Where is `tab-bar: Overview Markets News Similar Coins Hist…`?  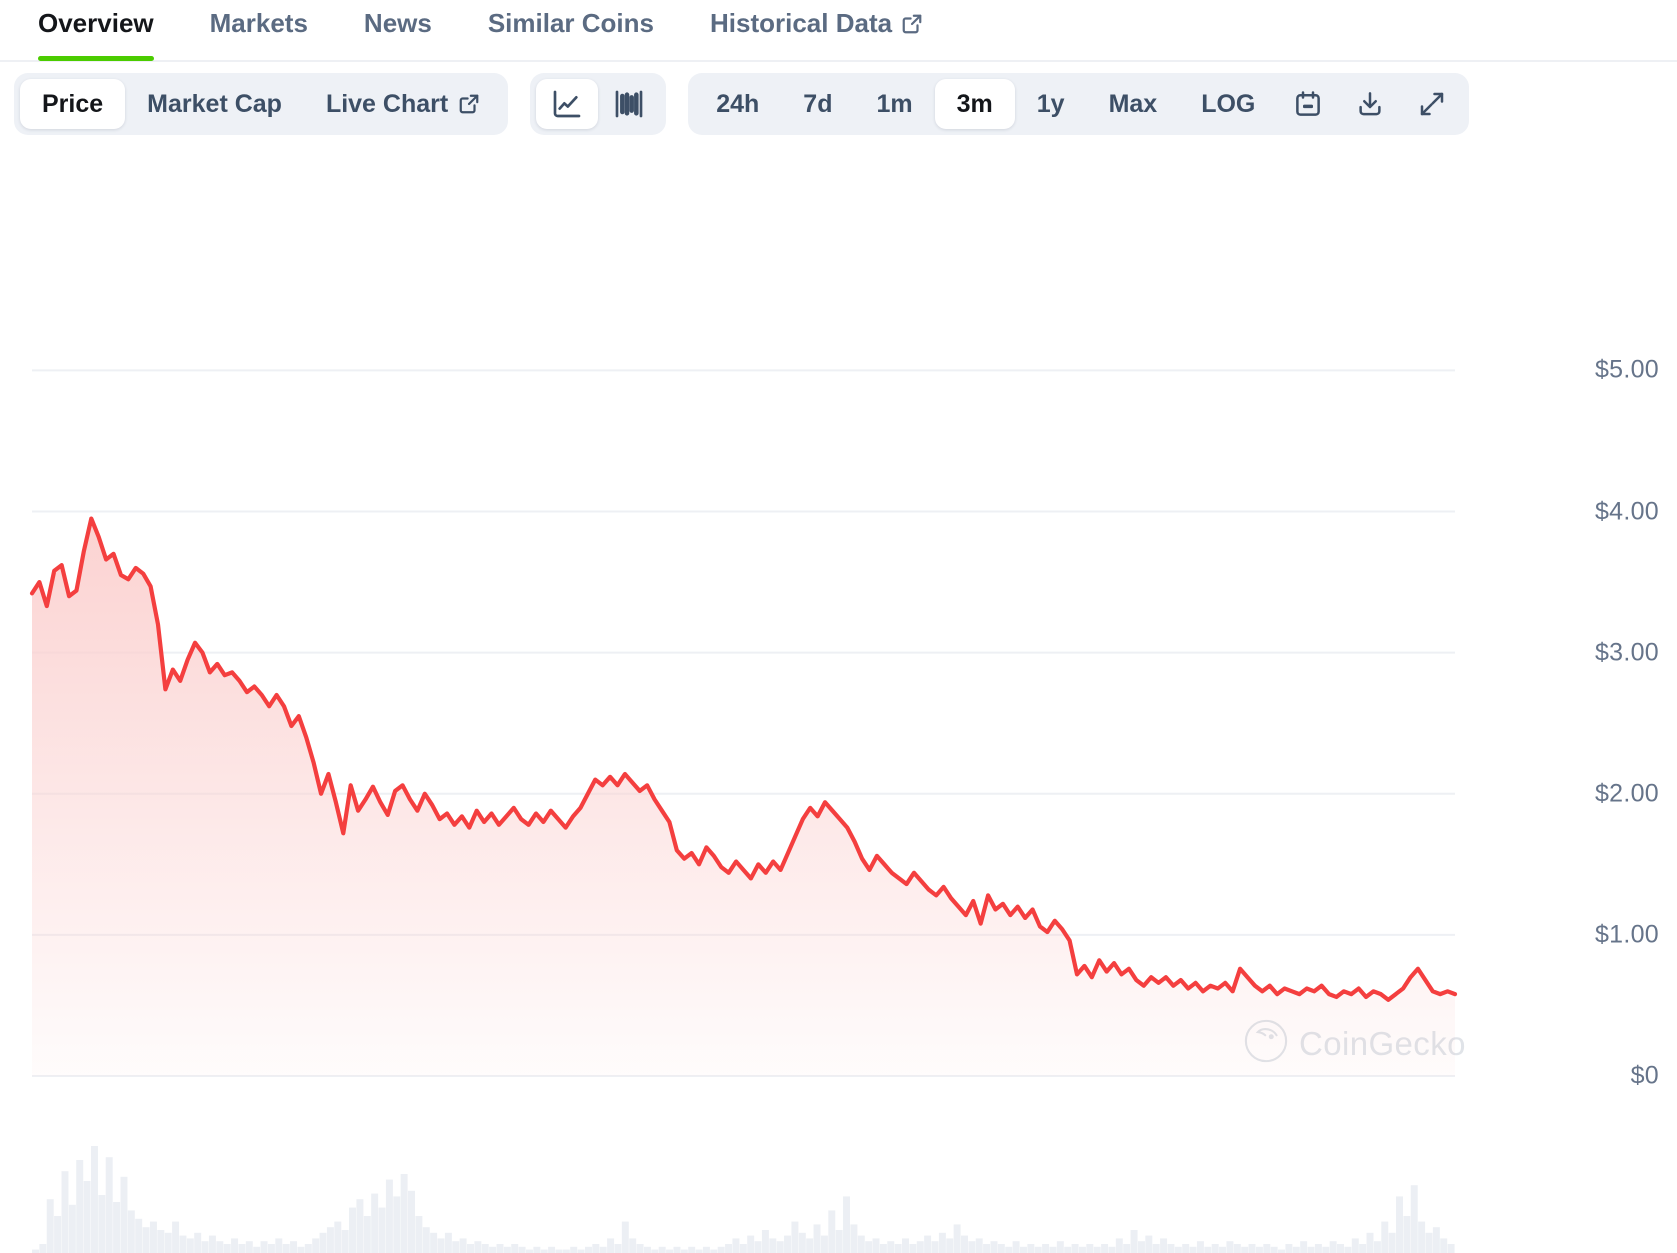 tab-bar: Overview Markets News Similar Coins Hist… is located at coordinates (838, 31).